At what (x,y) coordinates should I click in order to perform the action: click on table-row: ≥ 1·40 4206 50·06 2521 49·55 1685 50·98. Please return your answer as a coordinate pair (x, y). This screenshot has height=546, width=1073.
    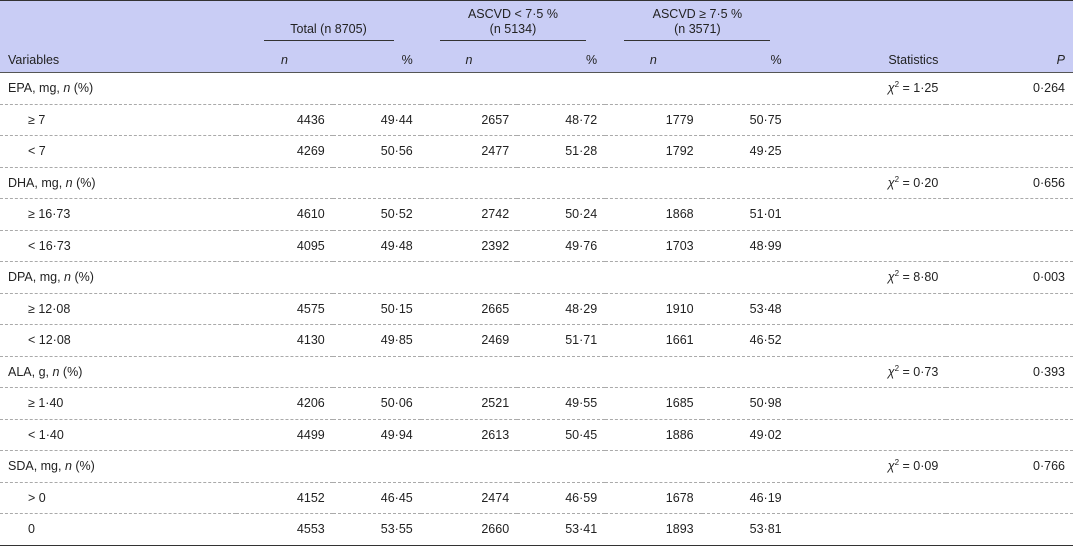
    Looking at the image, I should click on (536, 403).